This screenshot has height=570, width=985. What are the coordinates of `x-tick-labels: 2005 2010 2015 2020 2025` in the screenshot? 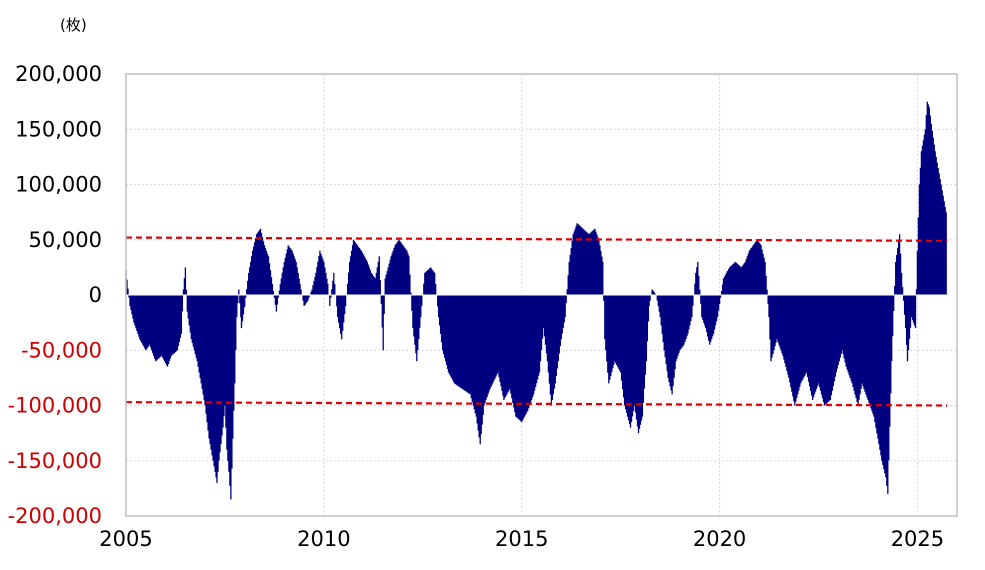 It's located at (521, 539).